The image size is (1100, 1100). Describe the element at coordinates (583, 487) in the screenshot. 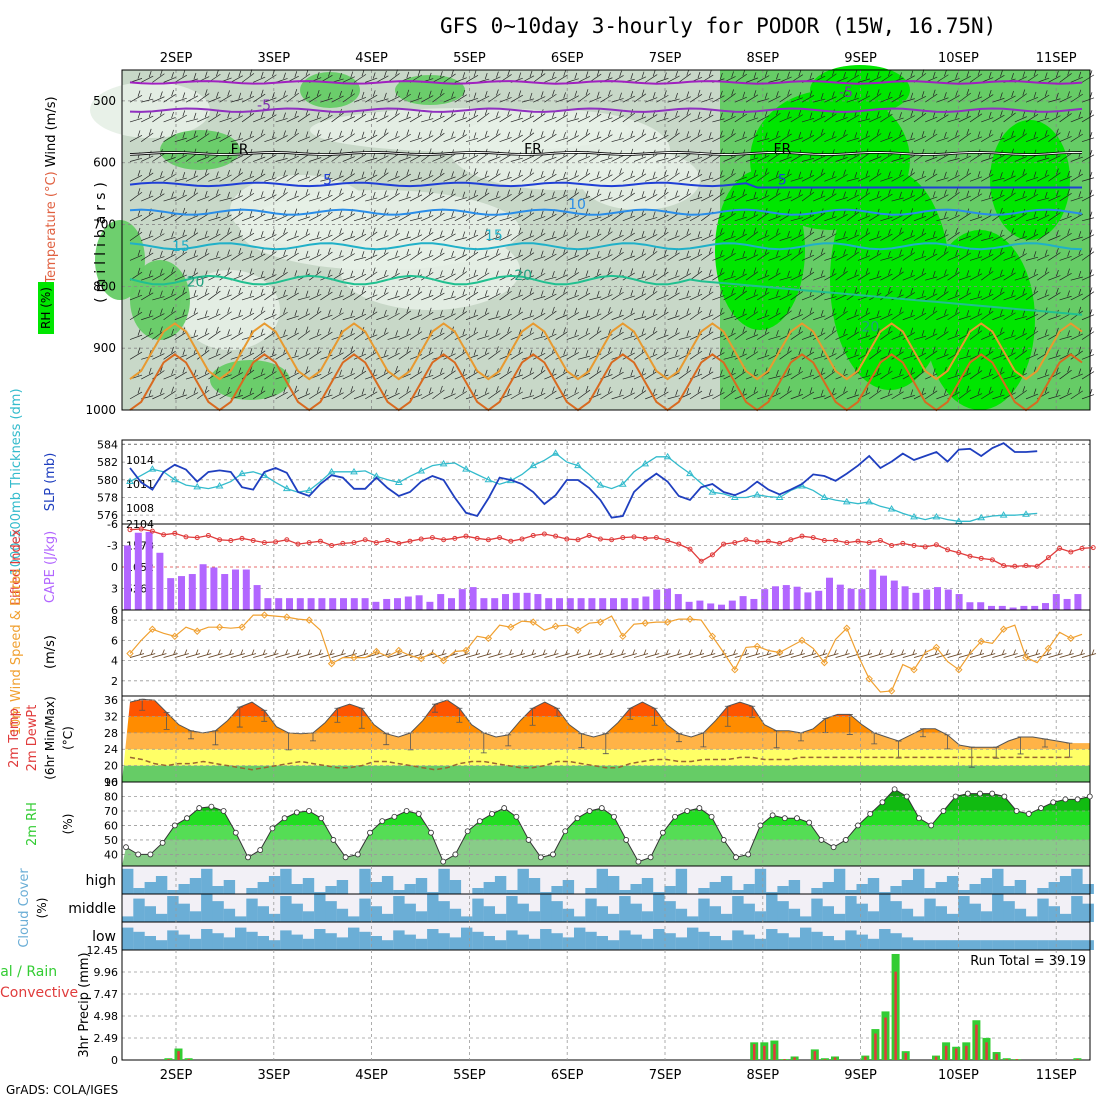

I see `thickness-line` at that location.